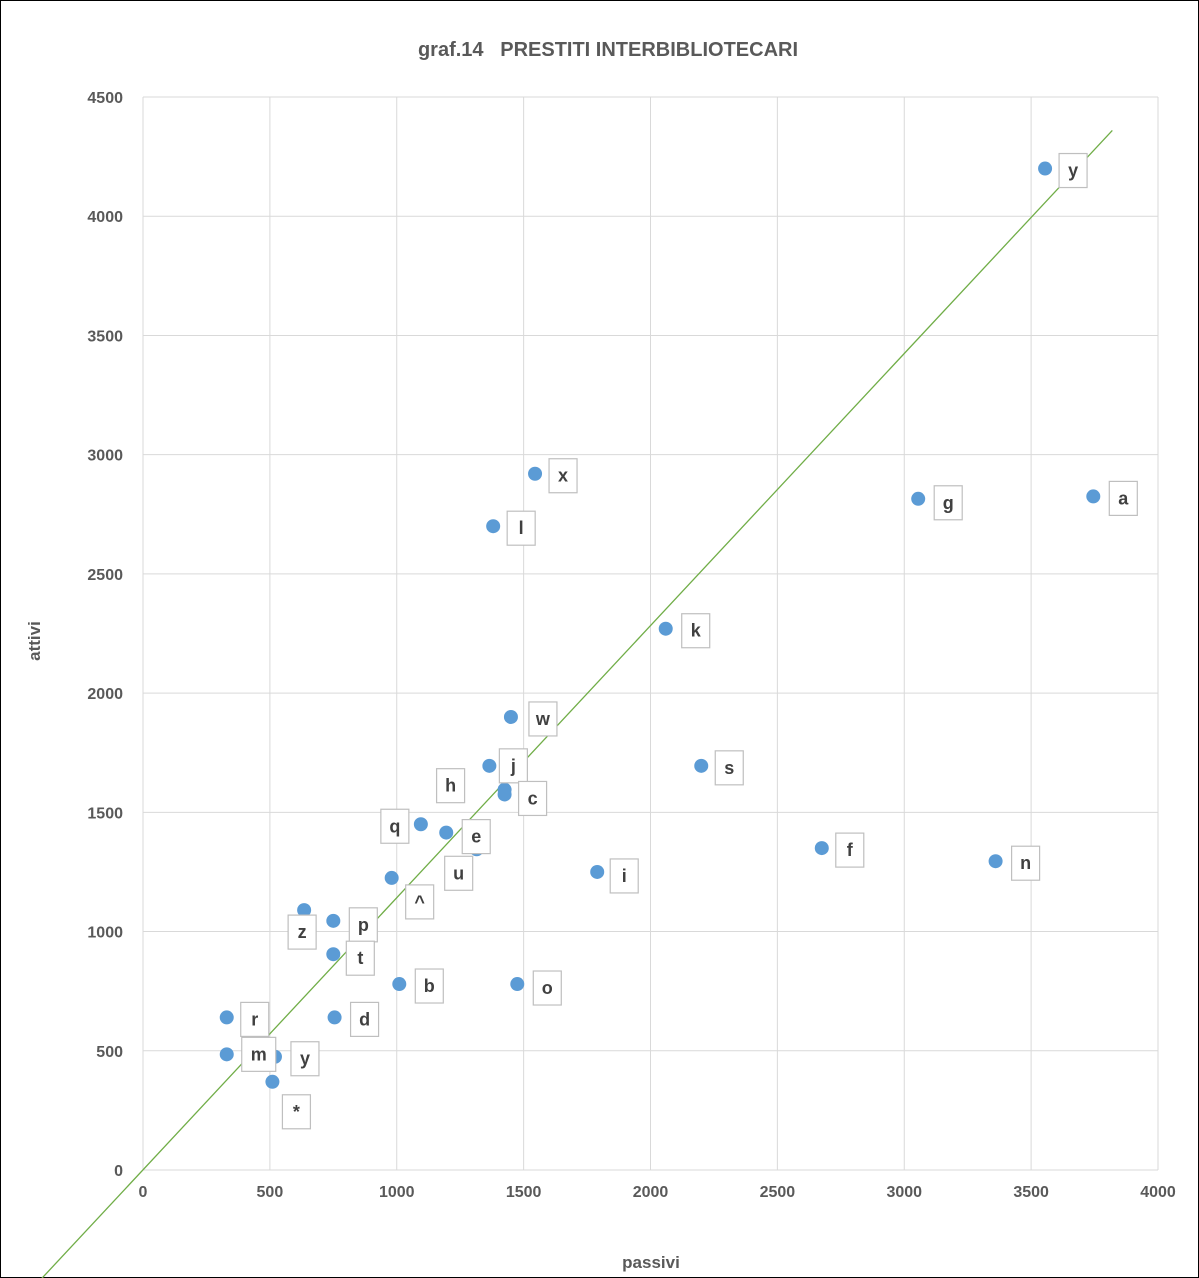 This screenshot has width=1199, height=1278. Describe the element at coordinates (34, 641) in the screenshot. I see `y-axis-label: attivi` at that location.